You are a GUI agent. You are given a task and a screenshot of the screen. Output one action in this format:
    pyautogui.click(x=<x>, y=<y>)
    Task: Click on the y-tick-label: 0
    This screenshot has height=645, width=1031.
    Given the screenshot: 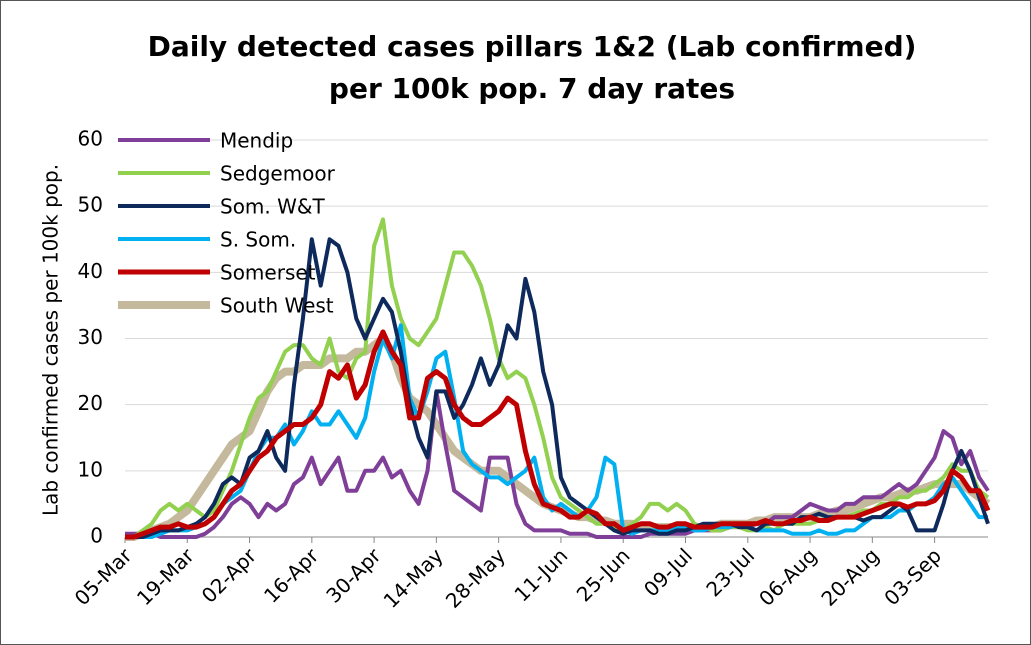 What is the action you would take?
    pyautogui.click(x=96, y=536)
    